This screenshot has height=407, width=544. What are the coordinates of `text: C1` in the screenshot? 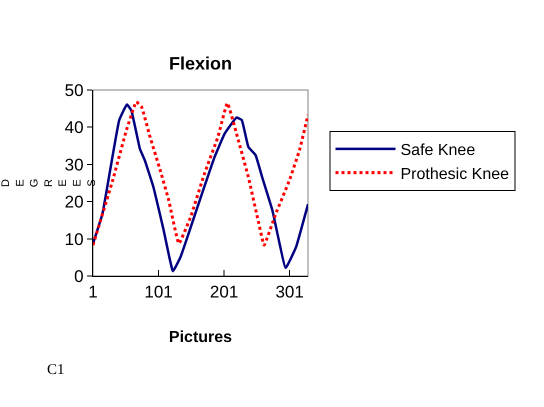 It's located at (56, 370).